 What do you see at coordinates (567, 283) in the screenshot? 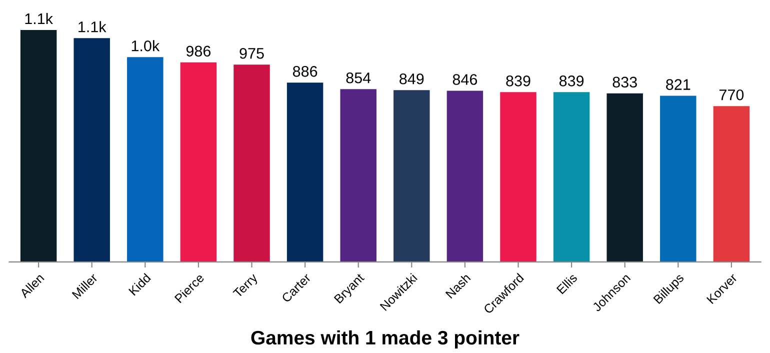
I see `x-tick-label: Ellis` at bounding box center [567, 283].